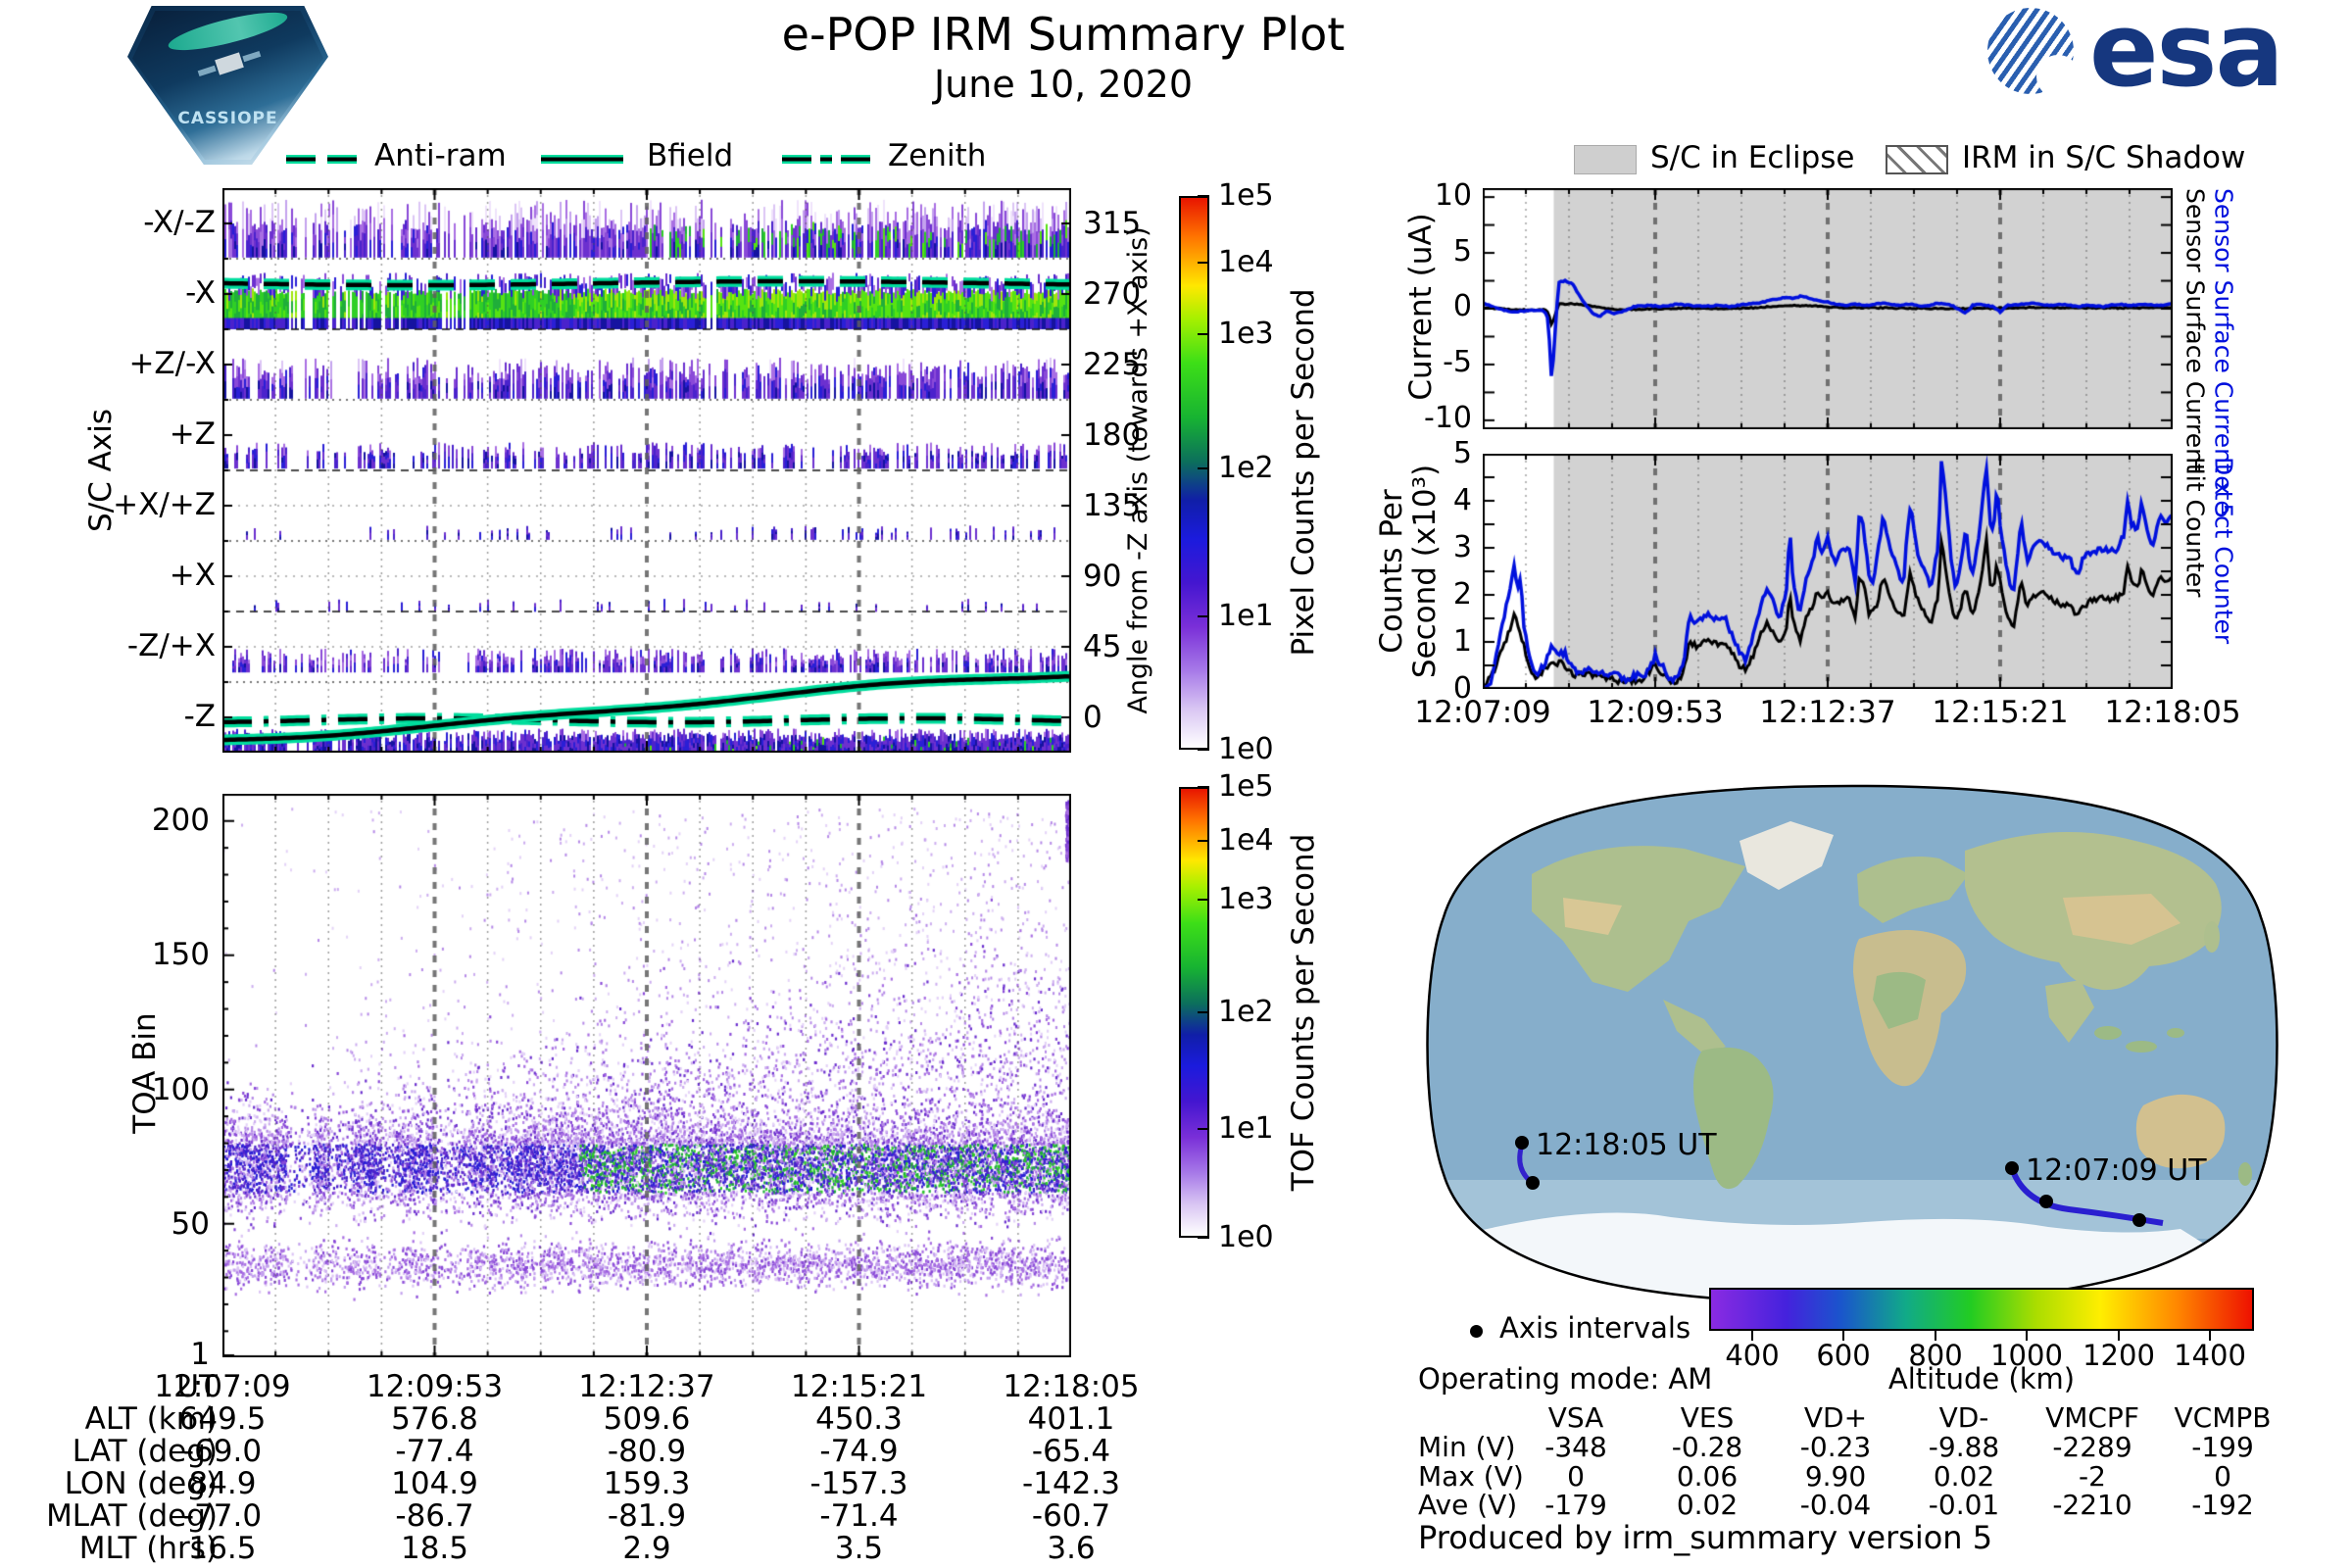  Describe the element at coordinates (434, 1548) in the screenshot. I see `time-table-value: 18.5` at that location.